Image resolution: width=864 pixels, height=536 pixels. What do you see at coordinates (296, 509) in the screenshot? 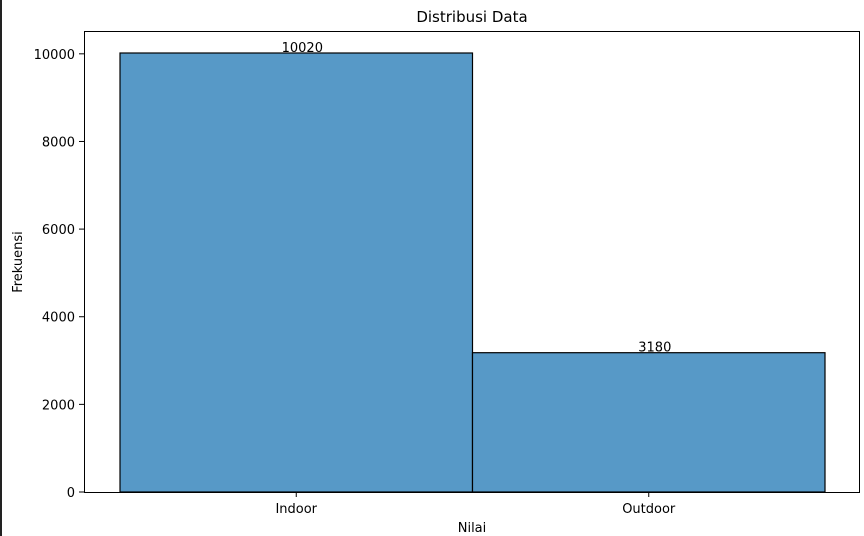
I see `x-tick-label-indoor: Indoor` at bounding box center [296, 509].